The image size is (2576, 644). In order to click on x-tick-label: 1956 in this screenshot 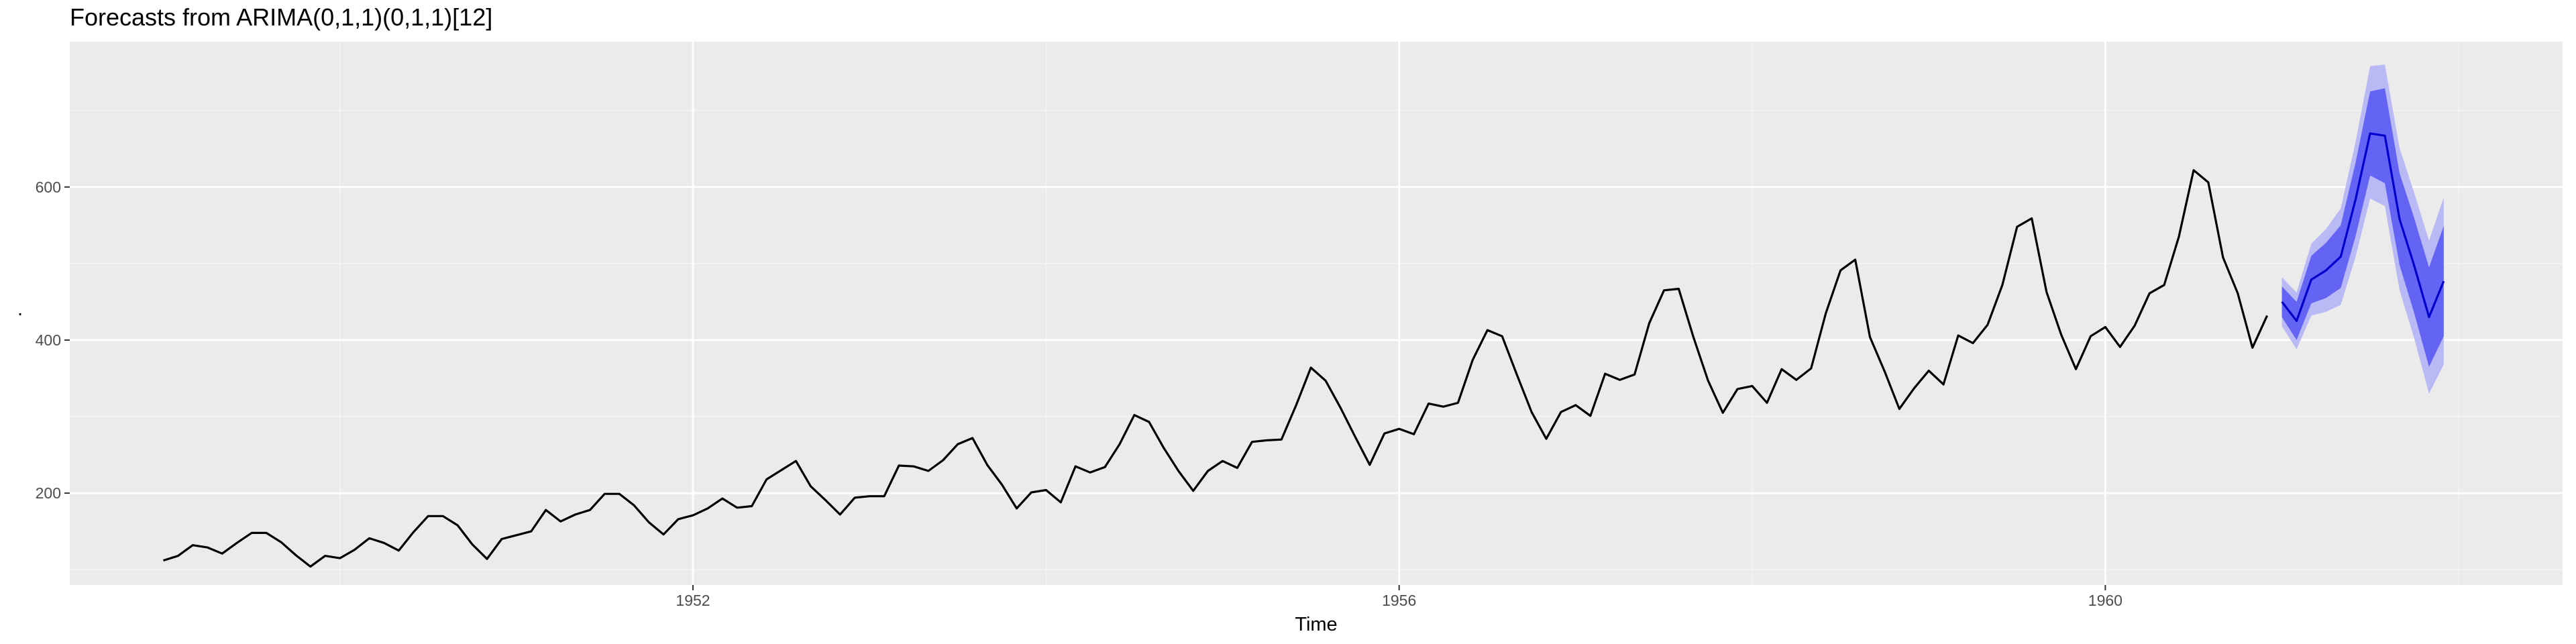, I will do `click(1399, 600)`.